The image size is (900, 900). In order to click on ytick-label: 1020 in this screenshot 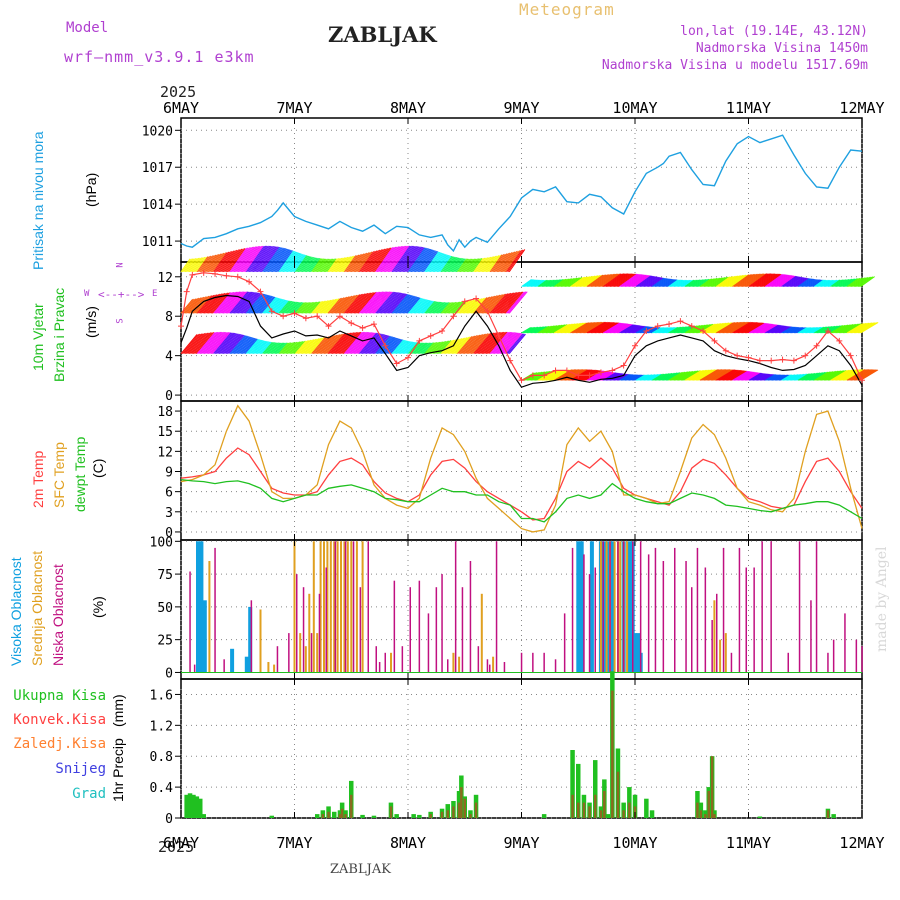, I will do `click(157, 131)`.